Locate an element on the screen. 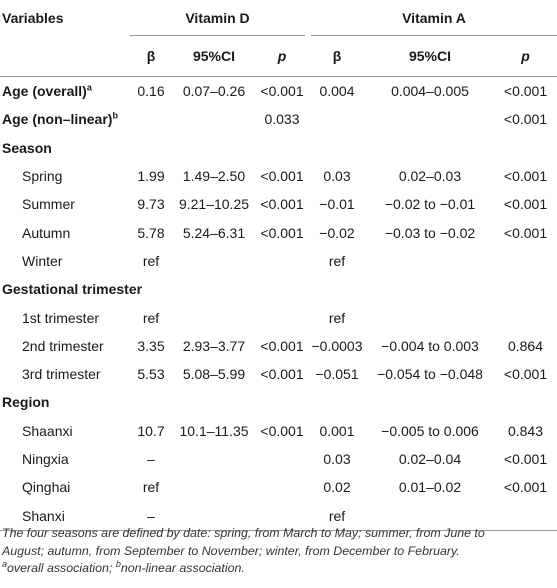  variable-label: Summer is located at coordinates (65, 204).